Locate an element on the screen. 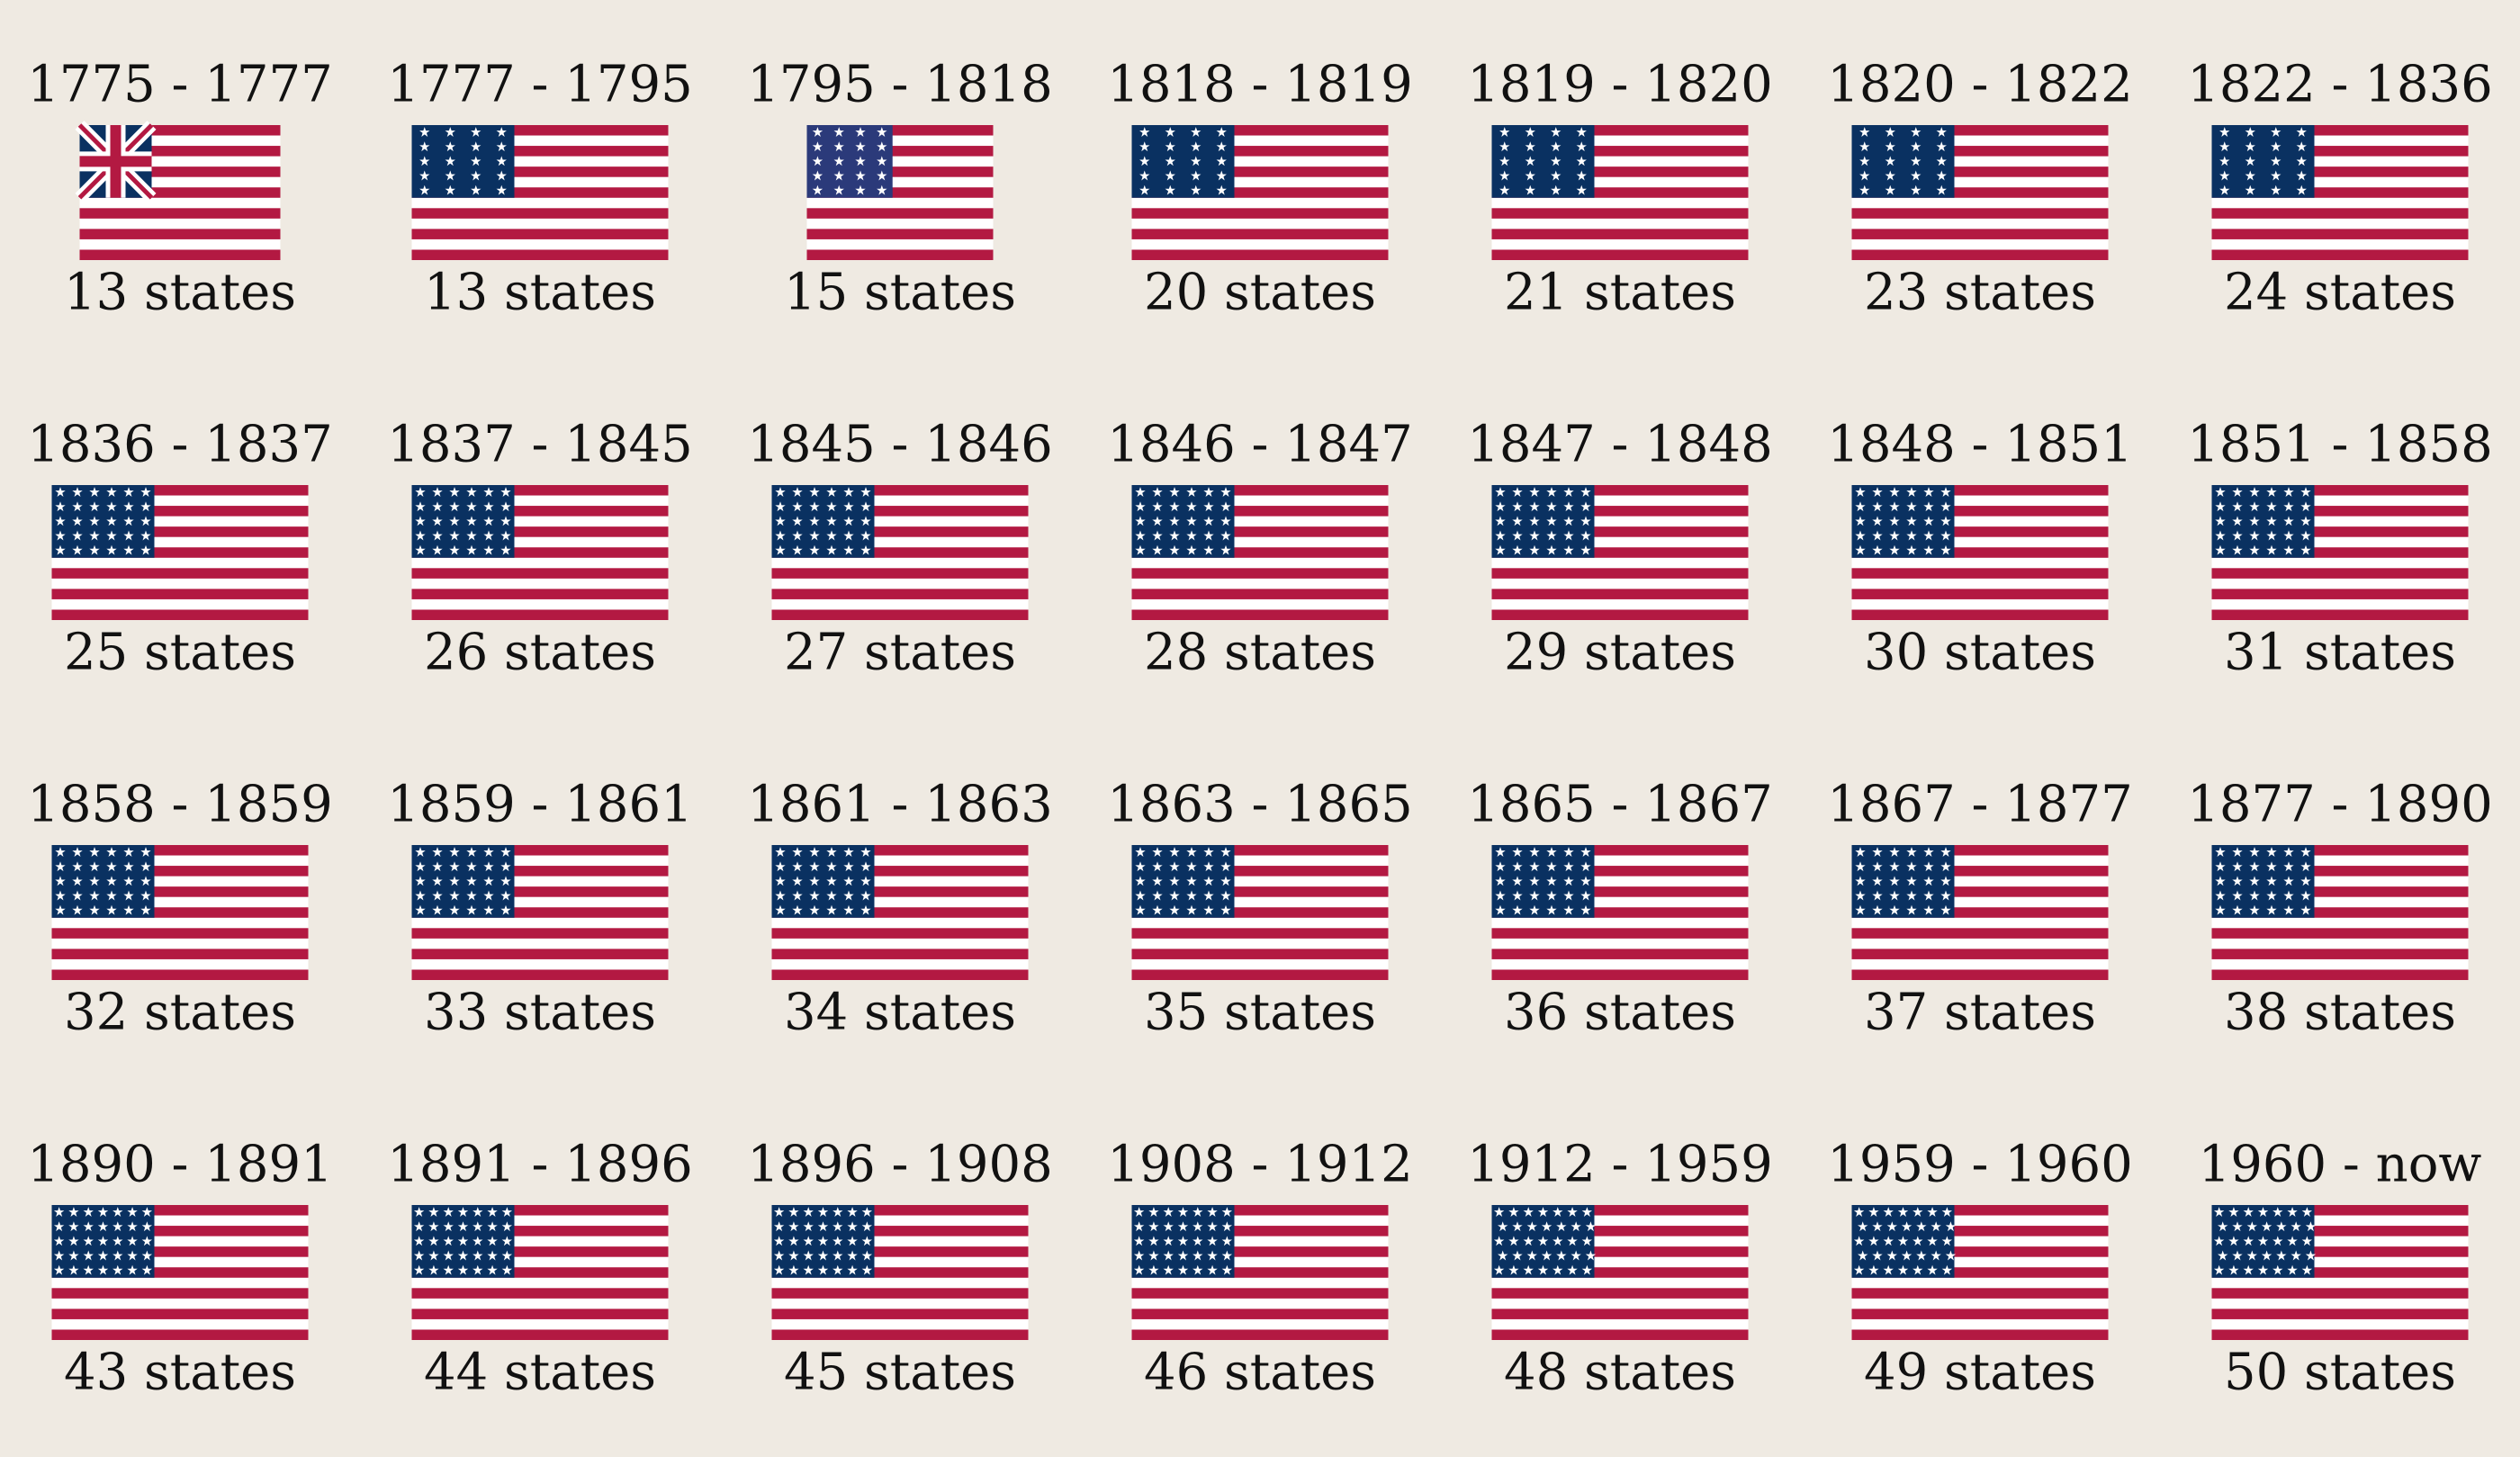 The width and height of the screenshot is (2520, 1457). states-label: 20 states is located at coordinates (1260, 293).